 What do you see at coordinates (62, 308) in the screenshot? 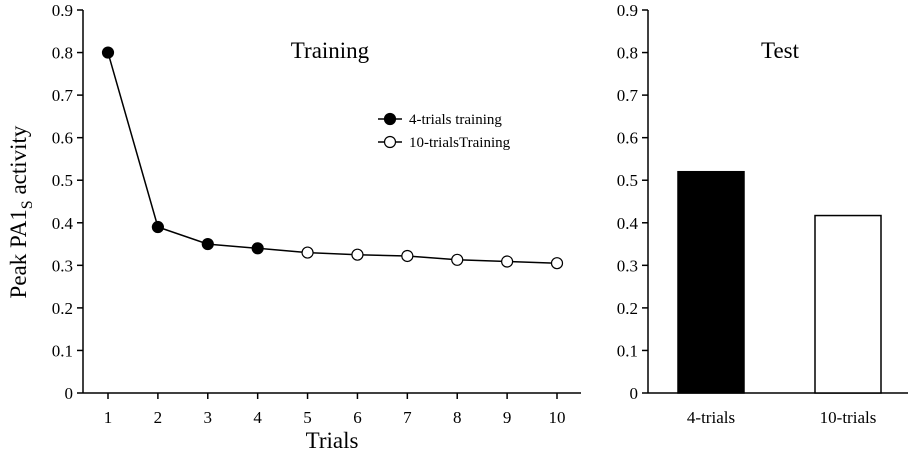
I see `training-y-tick-label: 0.2` at bounding box center [62, 308].